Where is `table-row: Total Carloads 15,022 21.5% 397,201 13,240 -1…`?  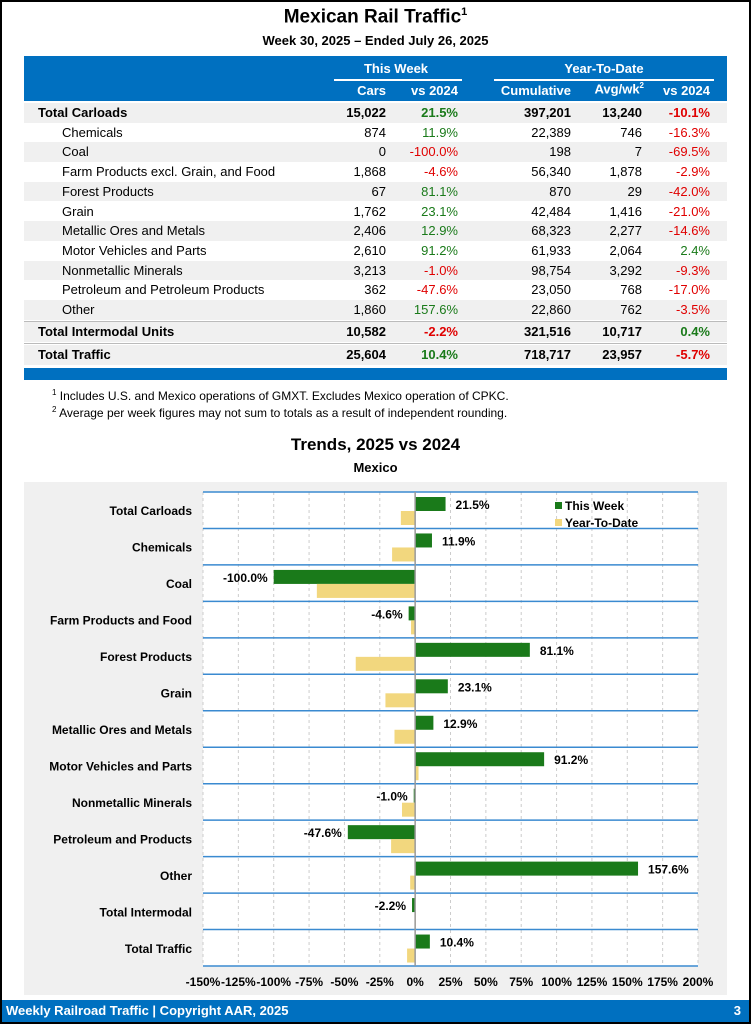
table-row: Total Carloads 15,022 21.5% 397,201 13,240 -1… is located at coordinates (375, 113).